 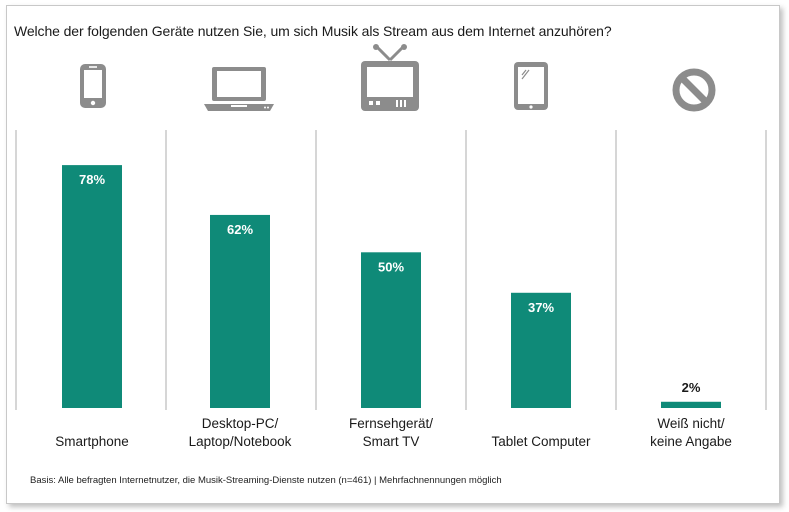 I want to click on category-label: Fernsehgerät/, so click(x=391, y=423).